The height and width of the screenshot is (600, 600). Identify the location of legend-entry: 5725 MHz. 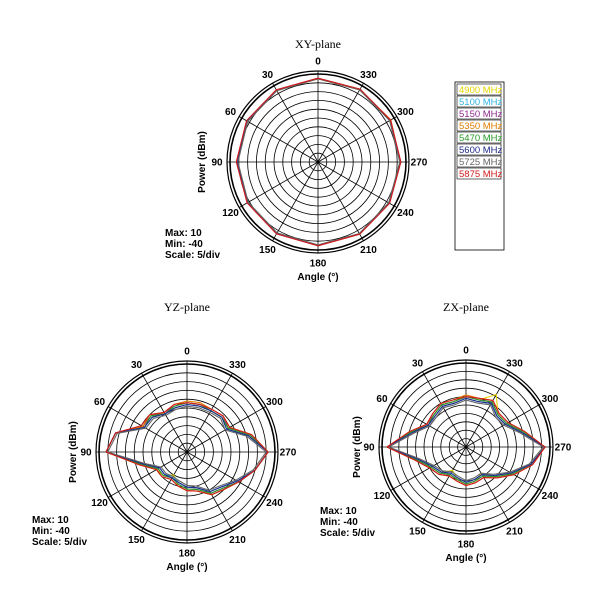
(481, 162).